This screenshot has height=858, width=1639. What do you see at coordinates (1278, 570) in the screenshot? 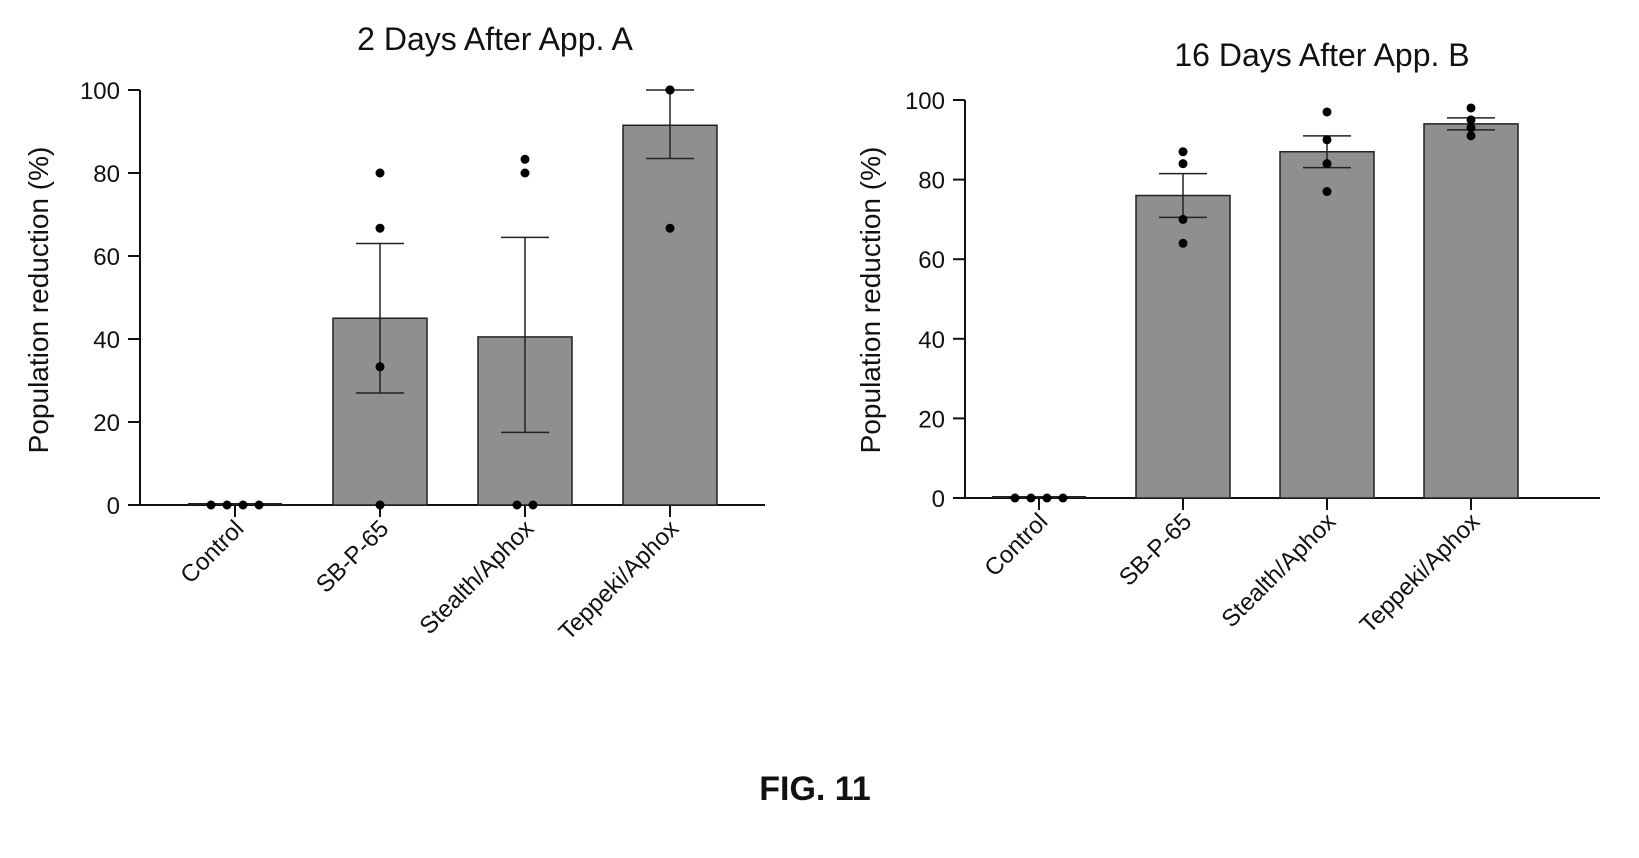
I see `chart-b-category-label: Stealth/Aphox` at bounding box center [1278, 570].